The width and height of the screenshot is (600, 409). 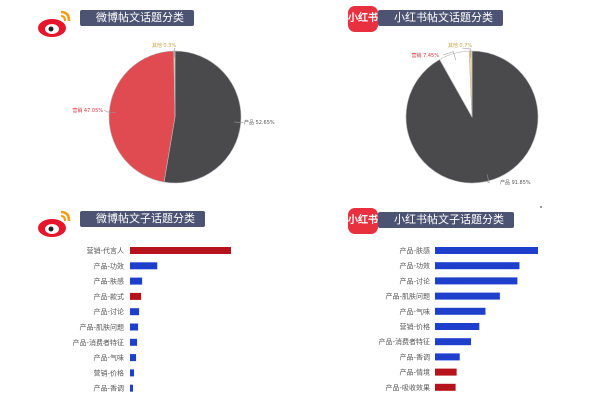 I want to click on weibo-pie-title: 微博帖文话题分类, so click(x=137, y=18).